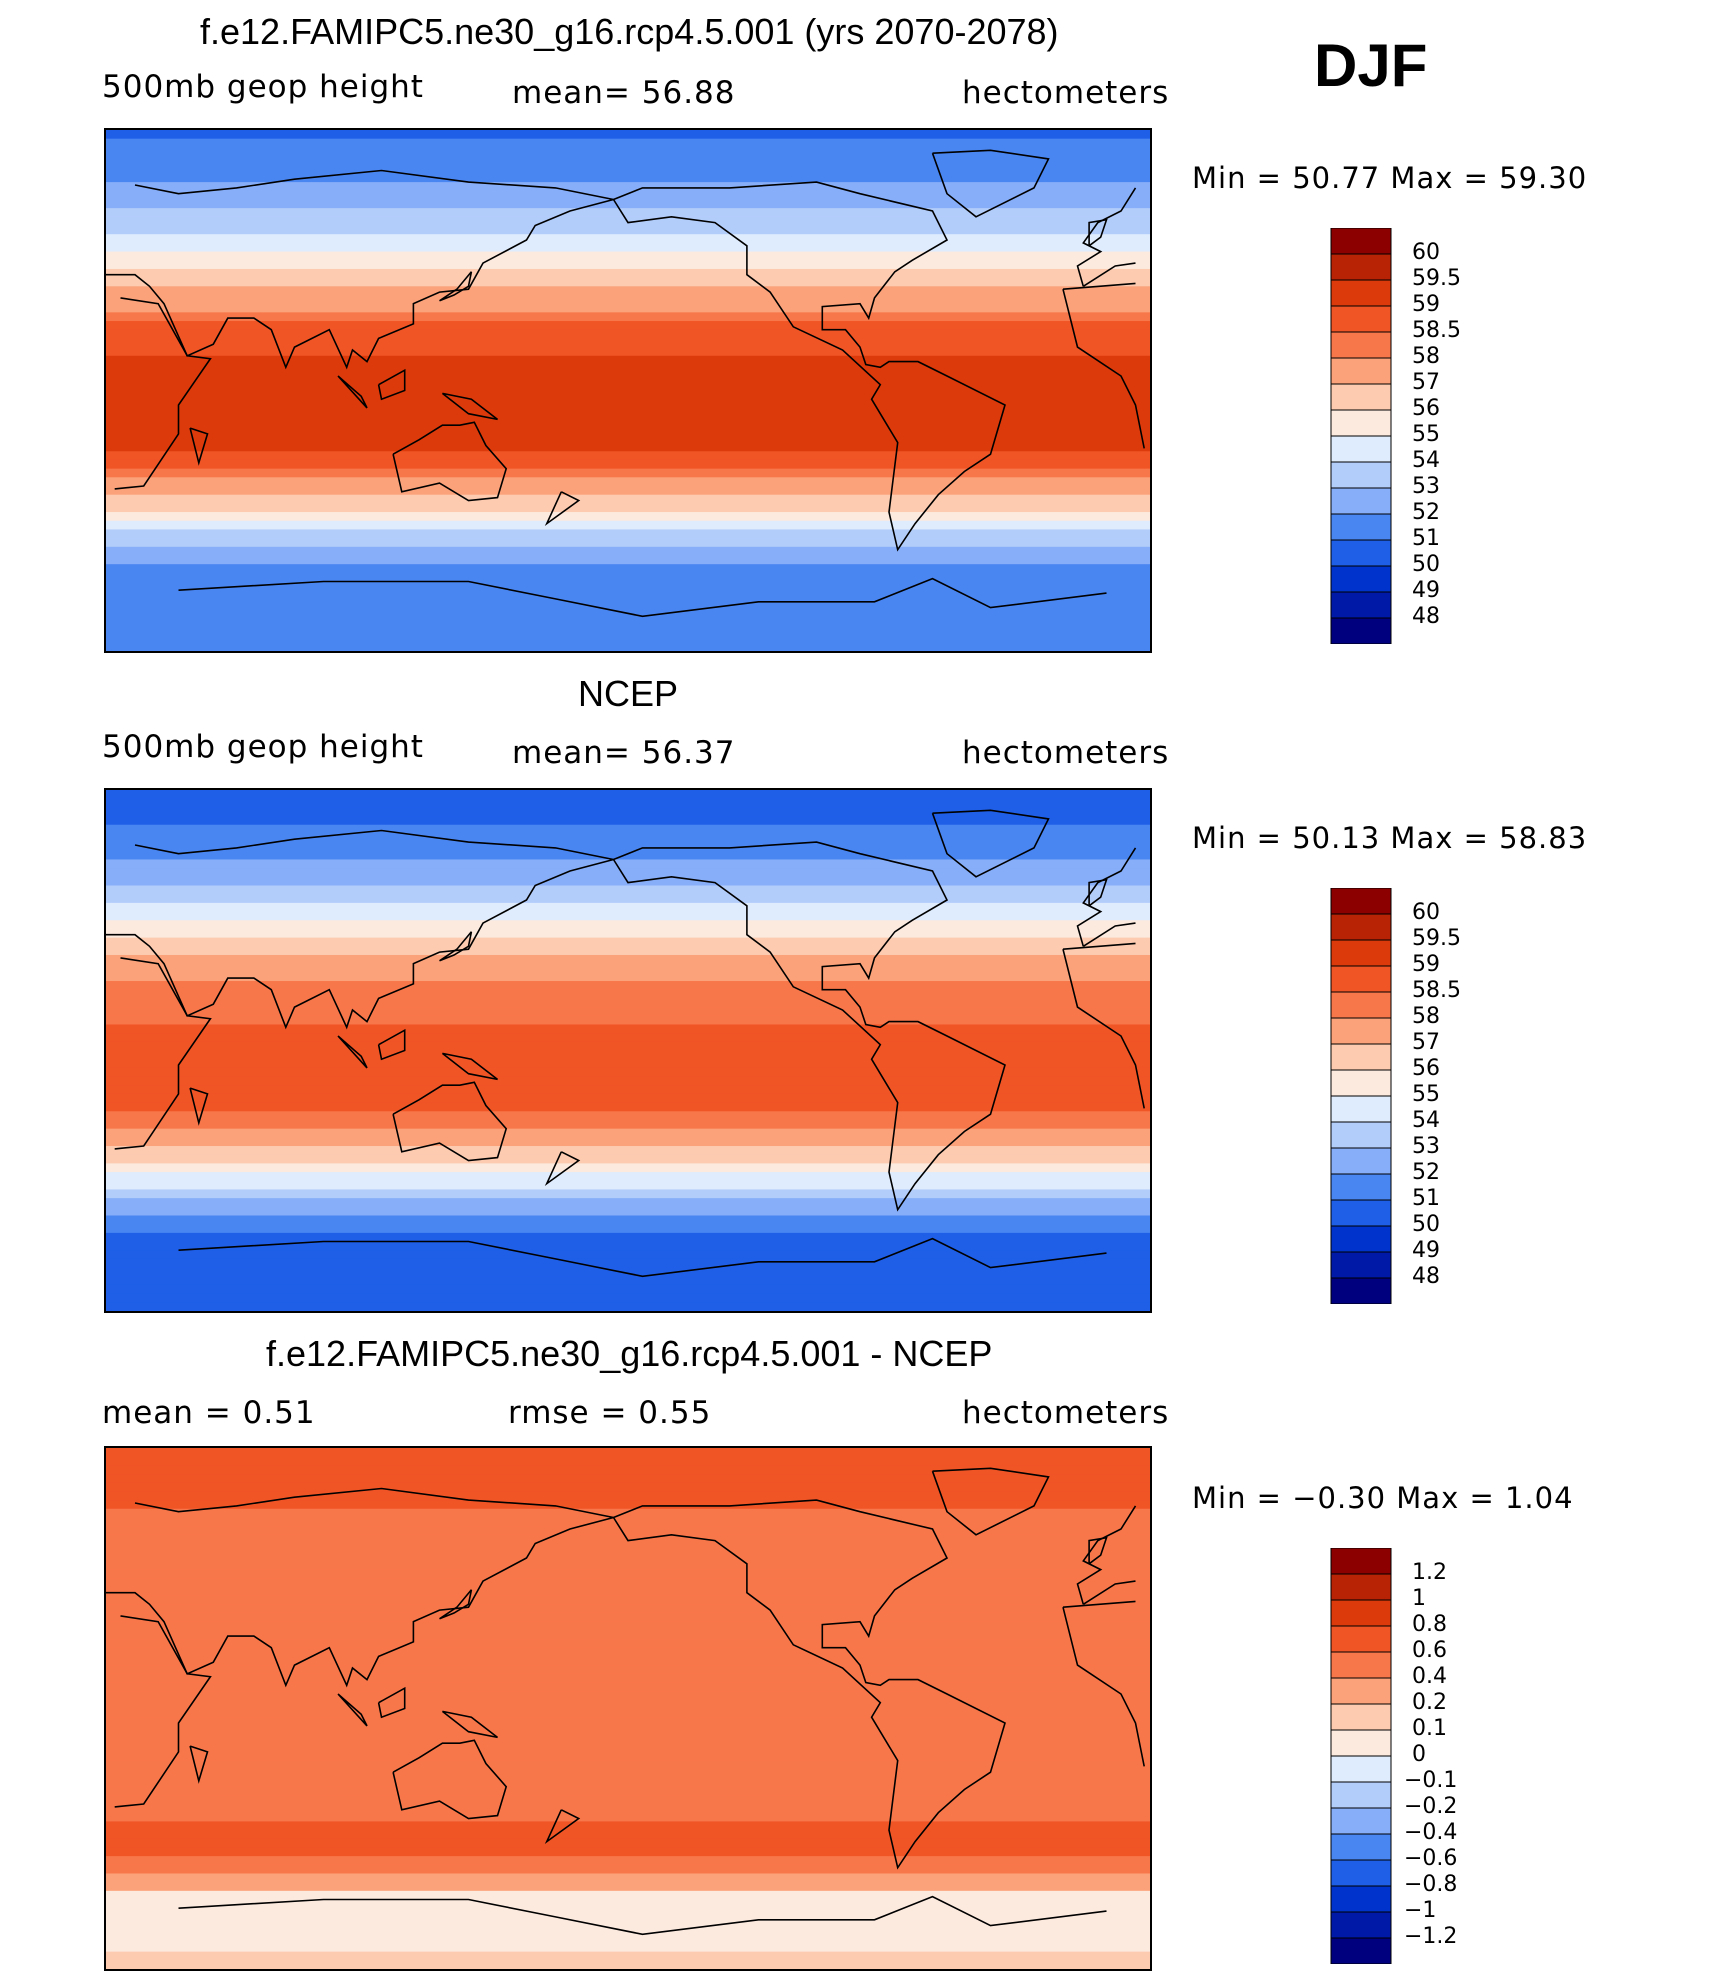 Image resolution: width=1710 pixels, height=1974 pixels. I want to click on panel1-units: hectometers, so click(1066, 93).